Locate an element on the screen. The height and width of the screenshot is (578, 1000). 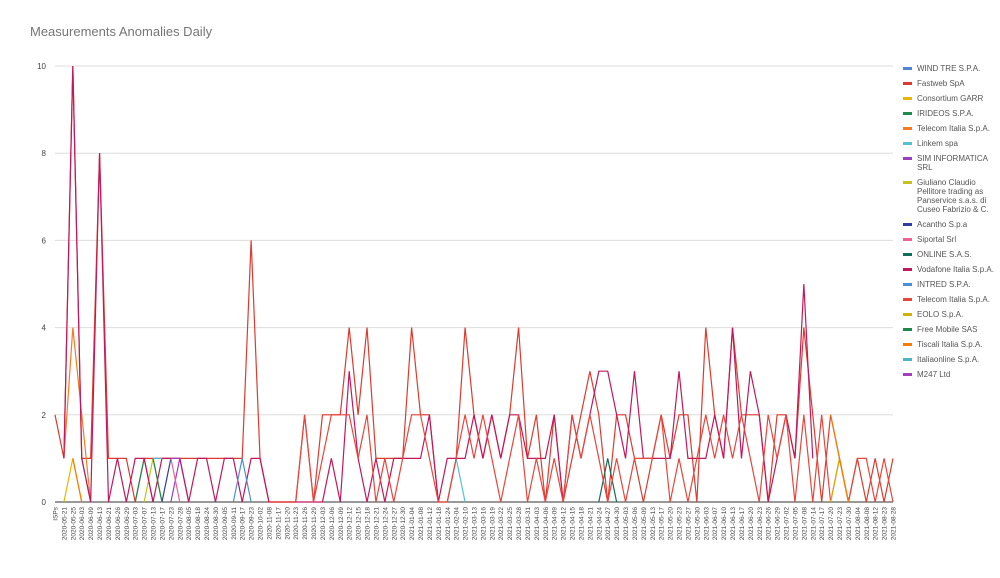
x-tick-label: 2021-01-24 is located at coordinates (448, 524).